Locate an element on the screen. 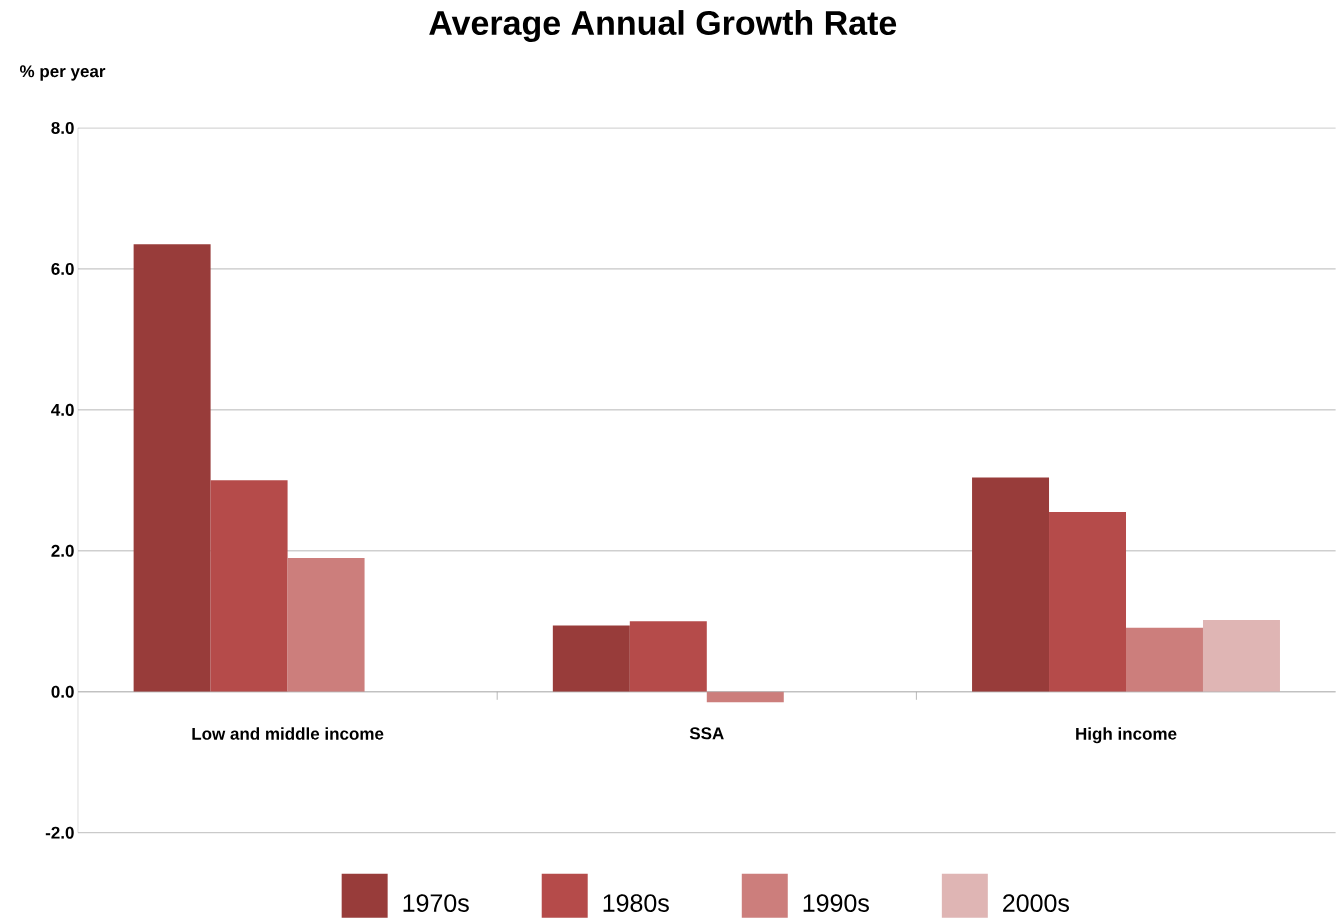 The width and height of the screenshot is (1336, 921). x-tick-label: High income is located at coordinates (1126, 735).